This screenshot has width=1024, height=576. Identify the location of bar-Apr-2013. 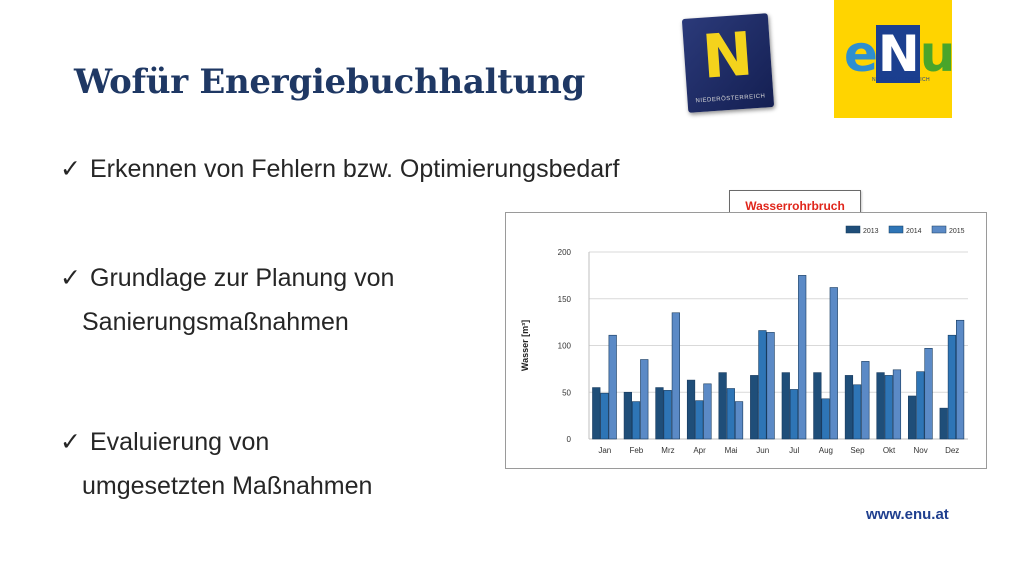
(691, 409).